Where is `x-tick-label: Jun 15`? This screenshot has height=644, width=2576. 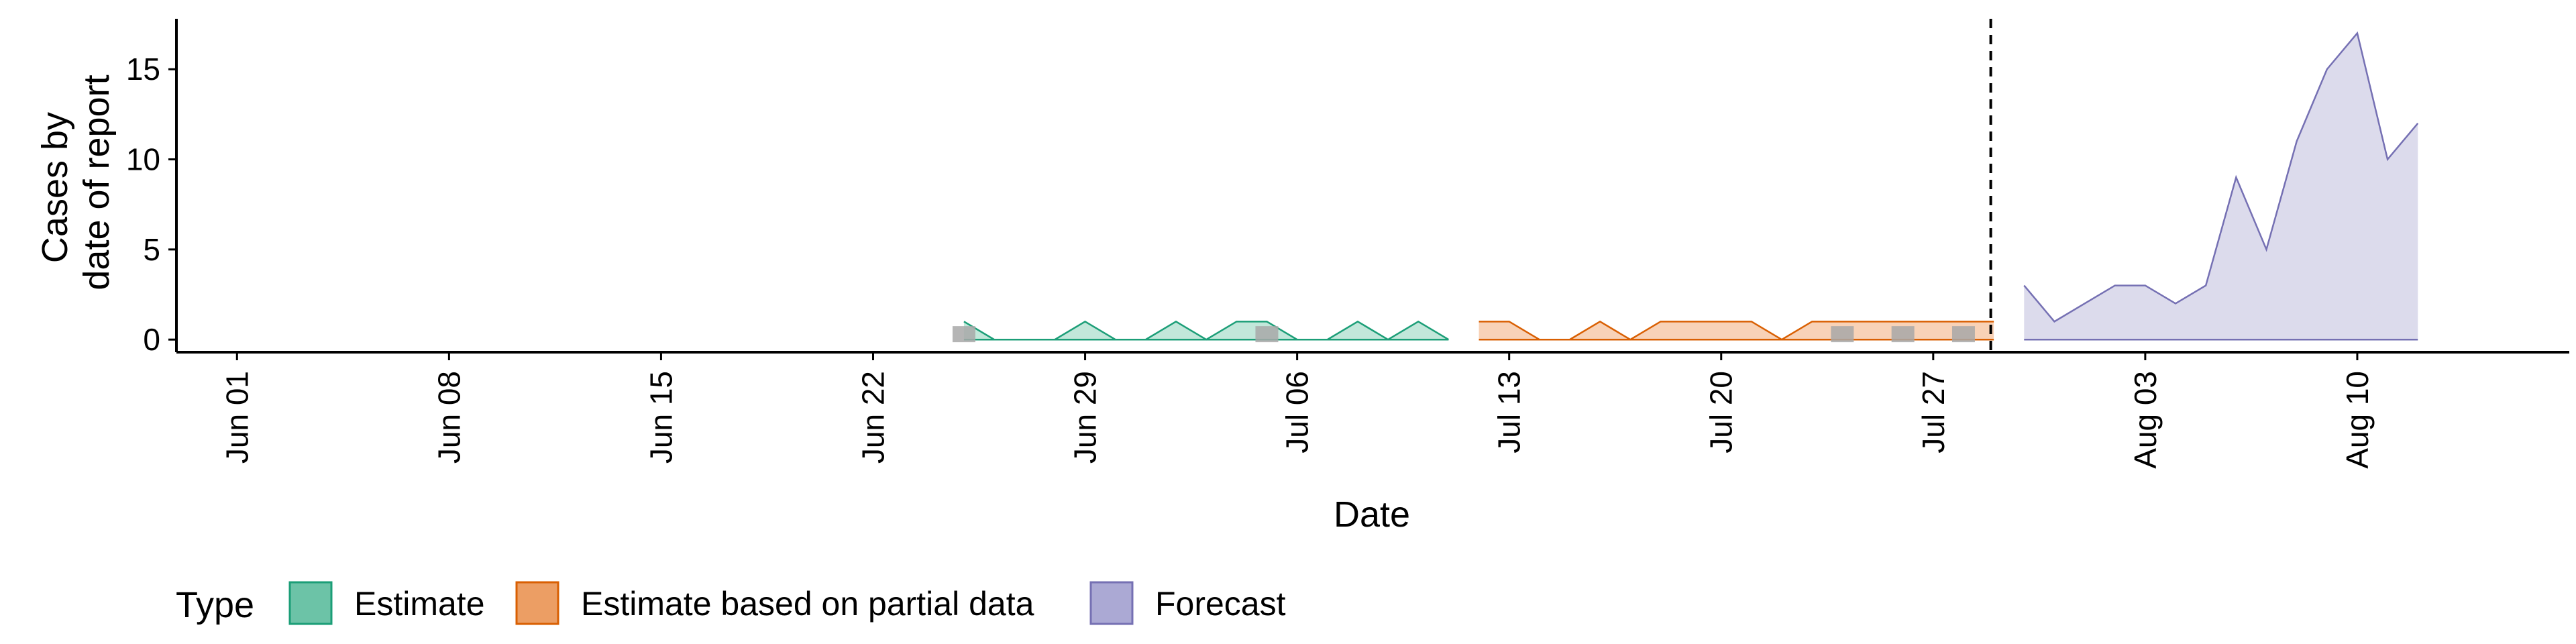
x-tick-label: Jun 15 is located at coordinates (660, 417).